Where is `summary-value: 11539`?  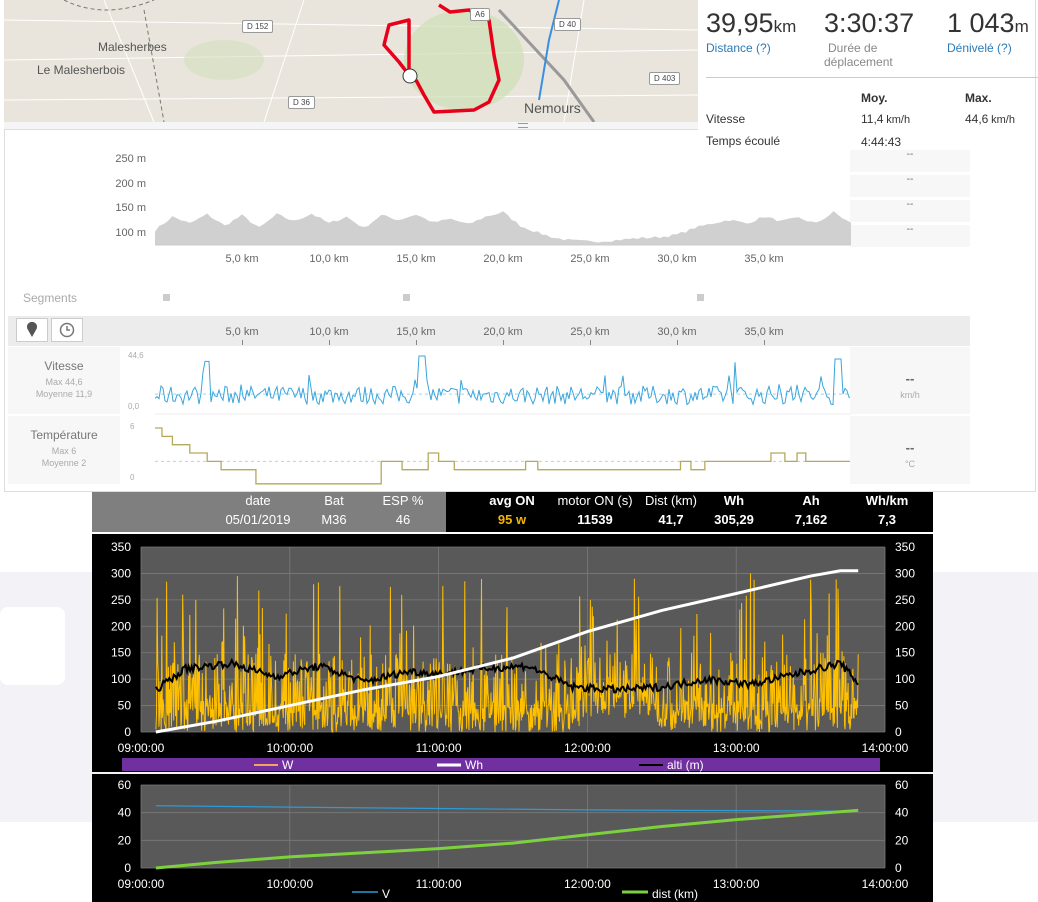 summary-value: 11539 is located at coordinates (595, 519).